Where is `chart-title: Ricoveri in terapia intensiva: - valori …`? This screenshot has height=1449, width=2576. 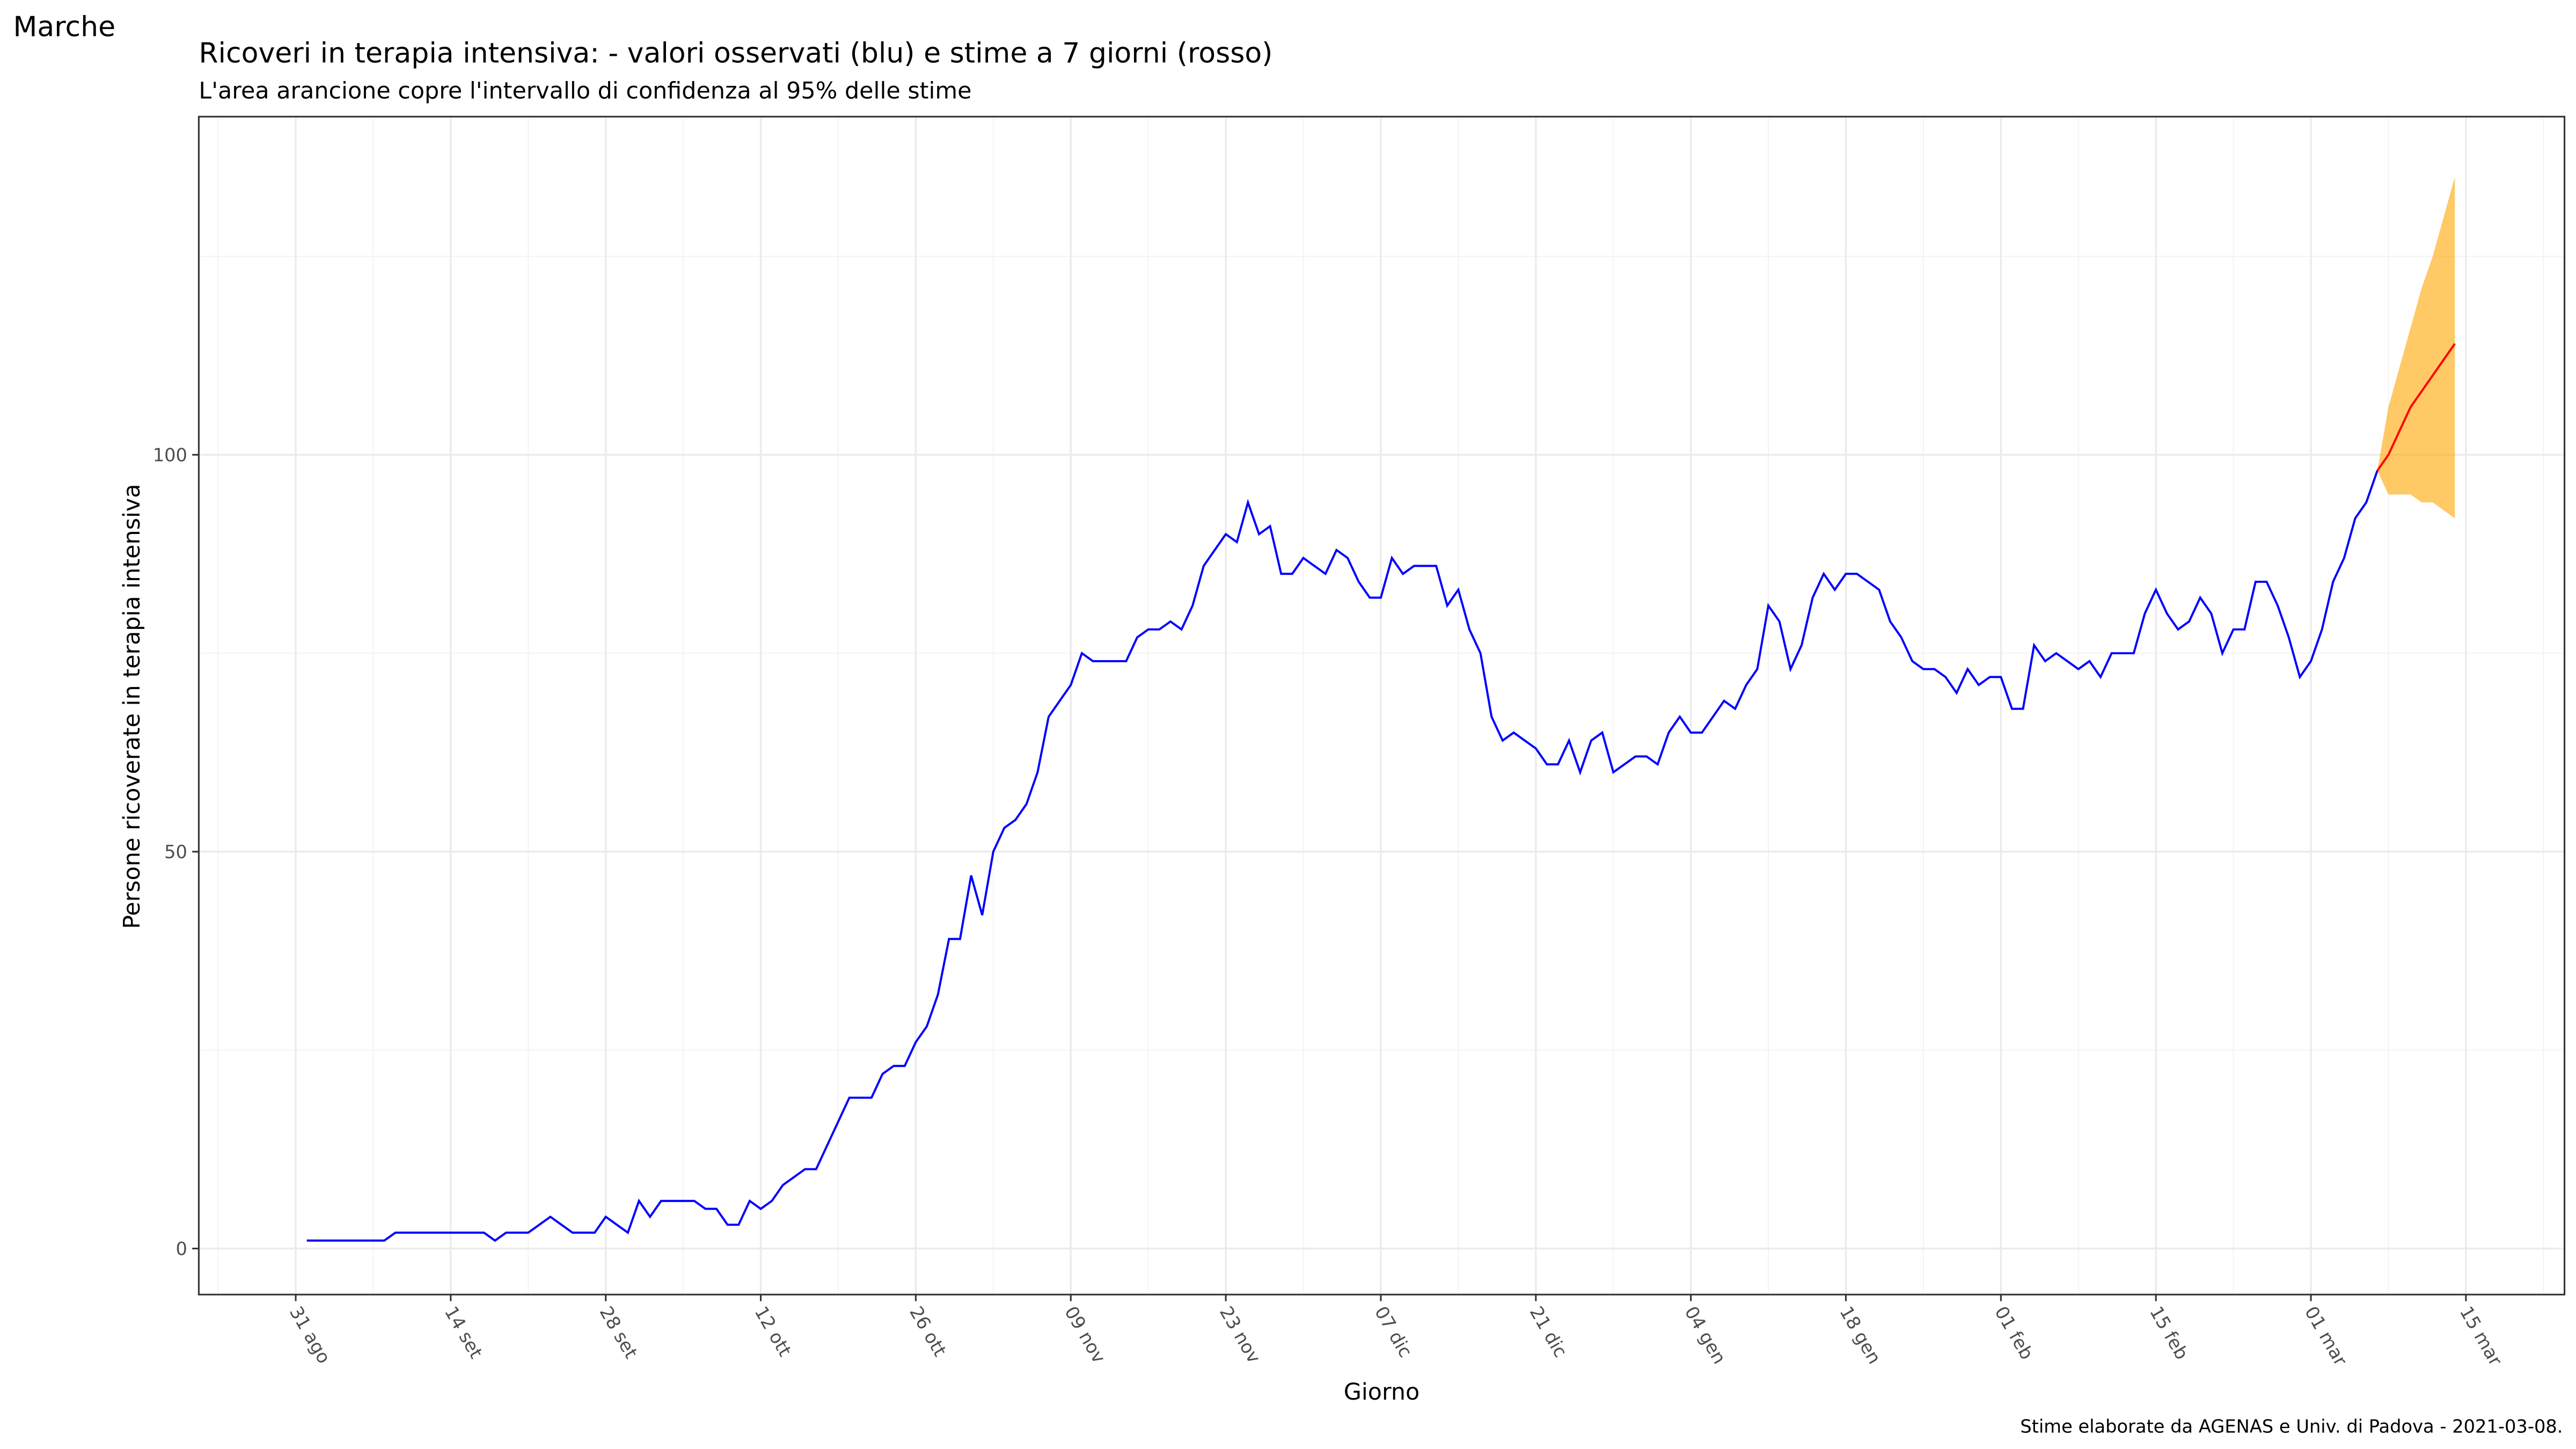 chart-title: Ricoveri in terapia intensiva: - valori … is located at coordinates (735, 53).